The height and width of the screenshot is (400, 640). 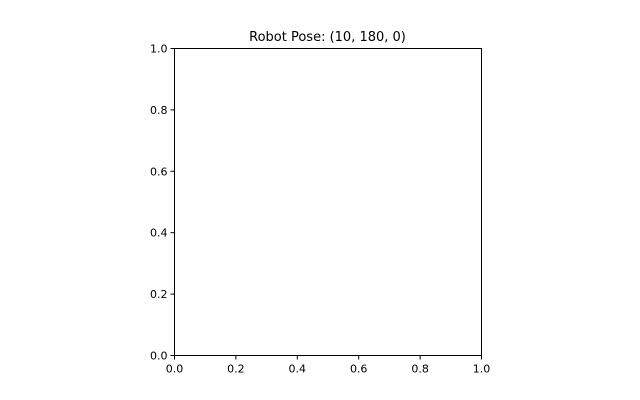 What do you see at coordinates (482, 369) in the screenshot?
I see `x-tick-label: 1.0` at bounding box center [482, 369].